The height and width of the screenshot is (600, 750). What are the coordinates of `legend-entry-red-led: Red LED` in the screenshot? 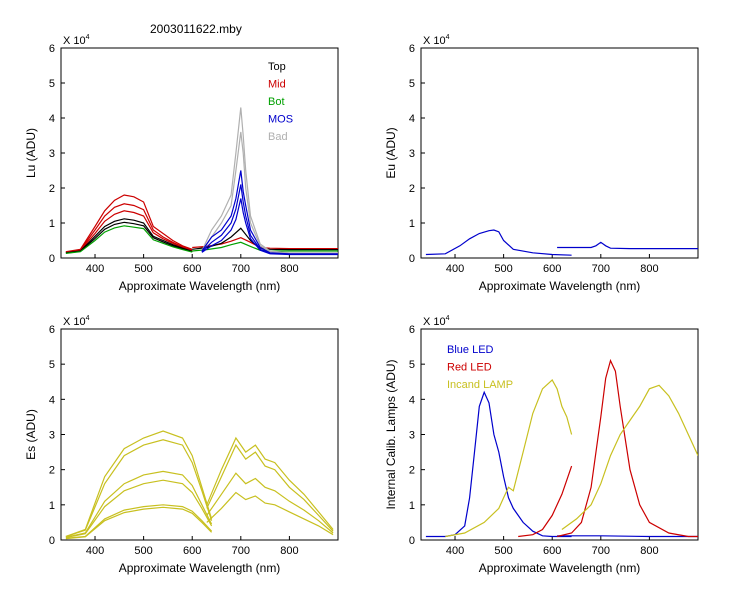 It's located at (469, 368).